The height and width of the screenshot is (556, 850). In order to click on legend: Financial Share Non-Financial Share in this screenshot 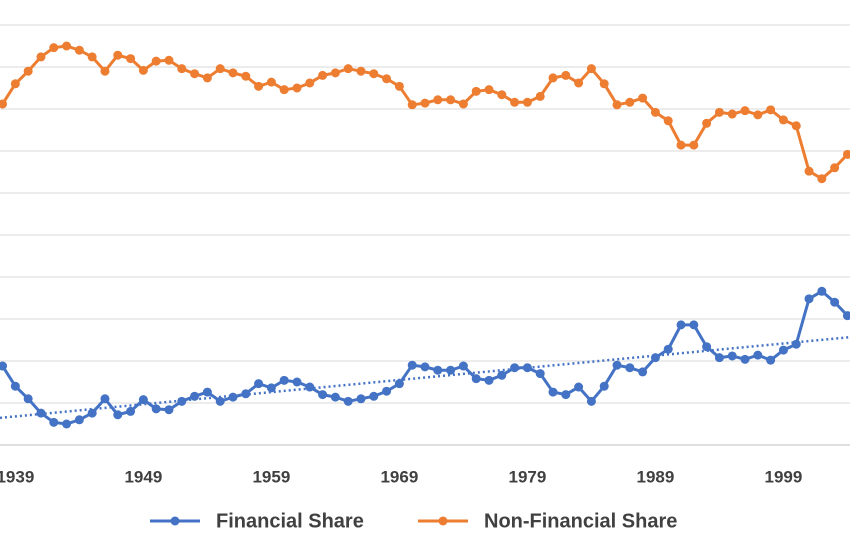, I will do `click(413, 521)`.